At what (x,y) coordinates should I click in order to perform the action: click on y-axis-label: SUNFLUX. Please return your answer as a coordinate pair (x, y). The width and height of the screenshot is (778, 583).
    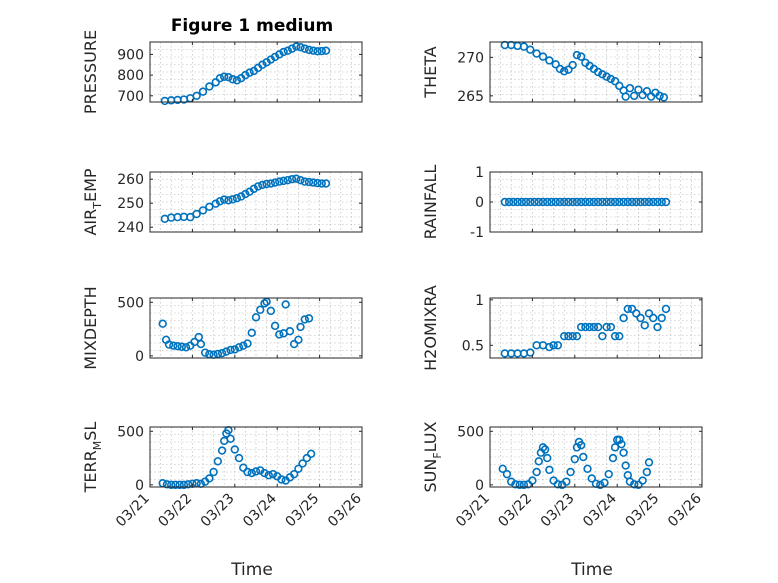
    Looking at the image, I should click on (432, 456).